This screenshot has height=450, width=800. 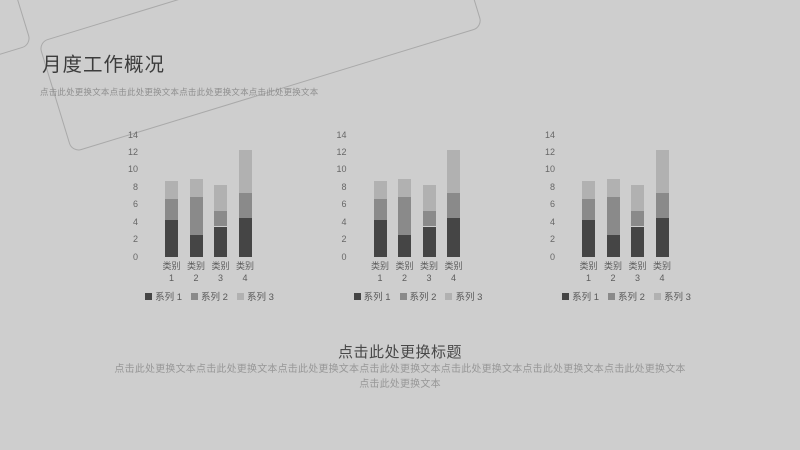 I want to click on slide-subtitle-placeholder: 点击此处更换文本点击此处更换文本点击此处更换文本点击此处更换文本, so click(x=179, y=92).